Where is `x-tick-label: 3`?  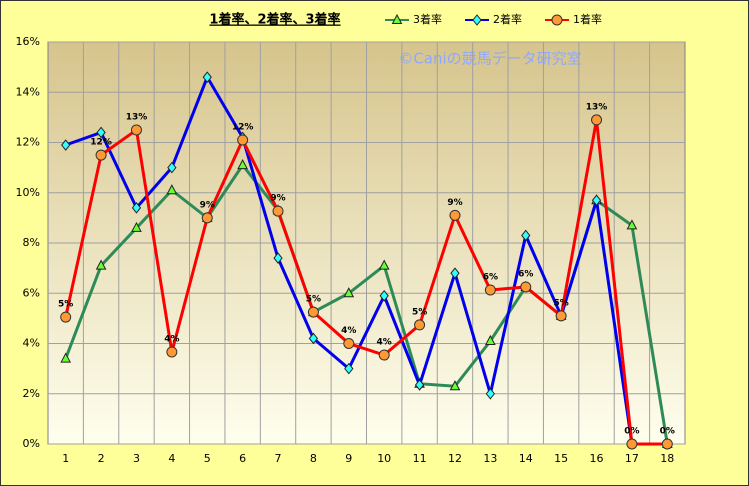
x-tick-label: 3 is located at coordinates (136, 458).